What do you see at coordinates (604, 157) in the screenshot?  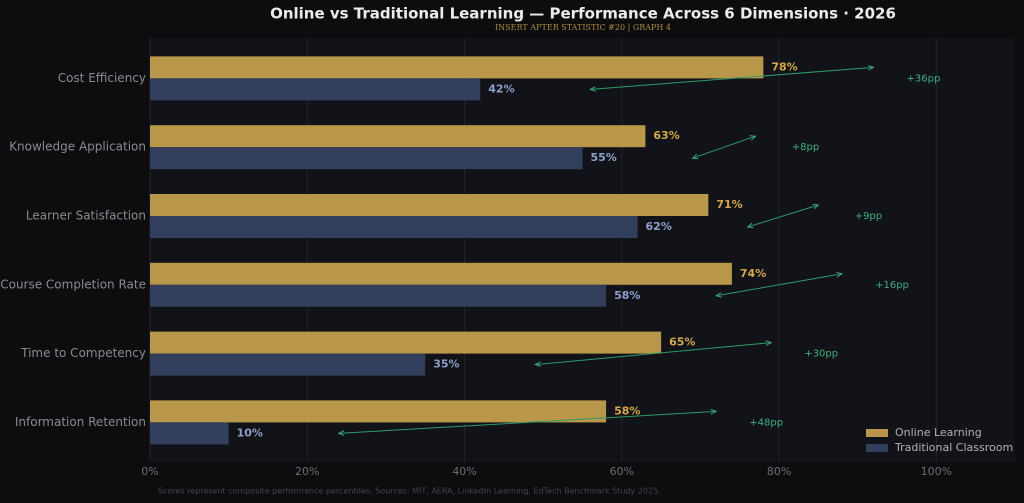 I see `value-label: 55%` at bounding box center [604, 157].